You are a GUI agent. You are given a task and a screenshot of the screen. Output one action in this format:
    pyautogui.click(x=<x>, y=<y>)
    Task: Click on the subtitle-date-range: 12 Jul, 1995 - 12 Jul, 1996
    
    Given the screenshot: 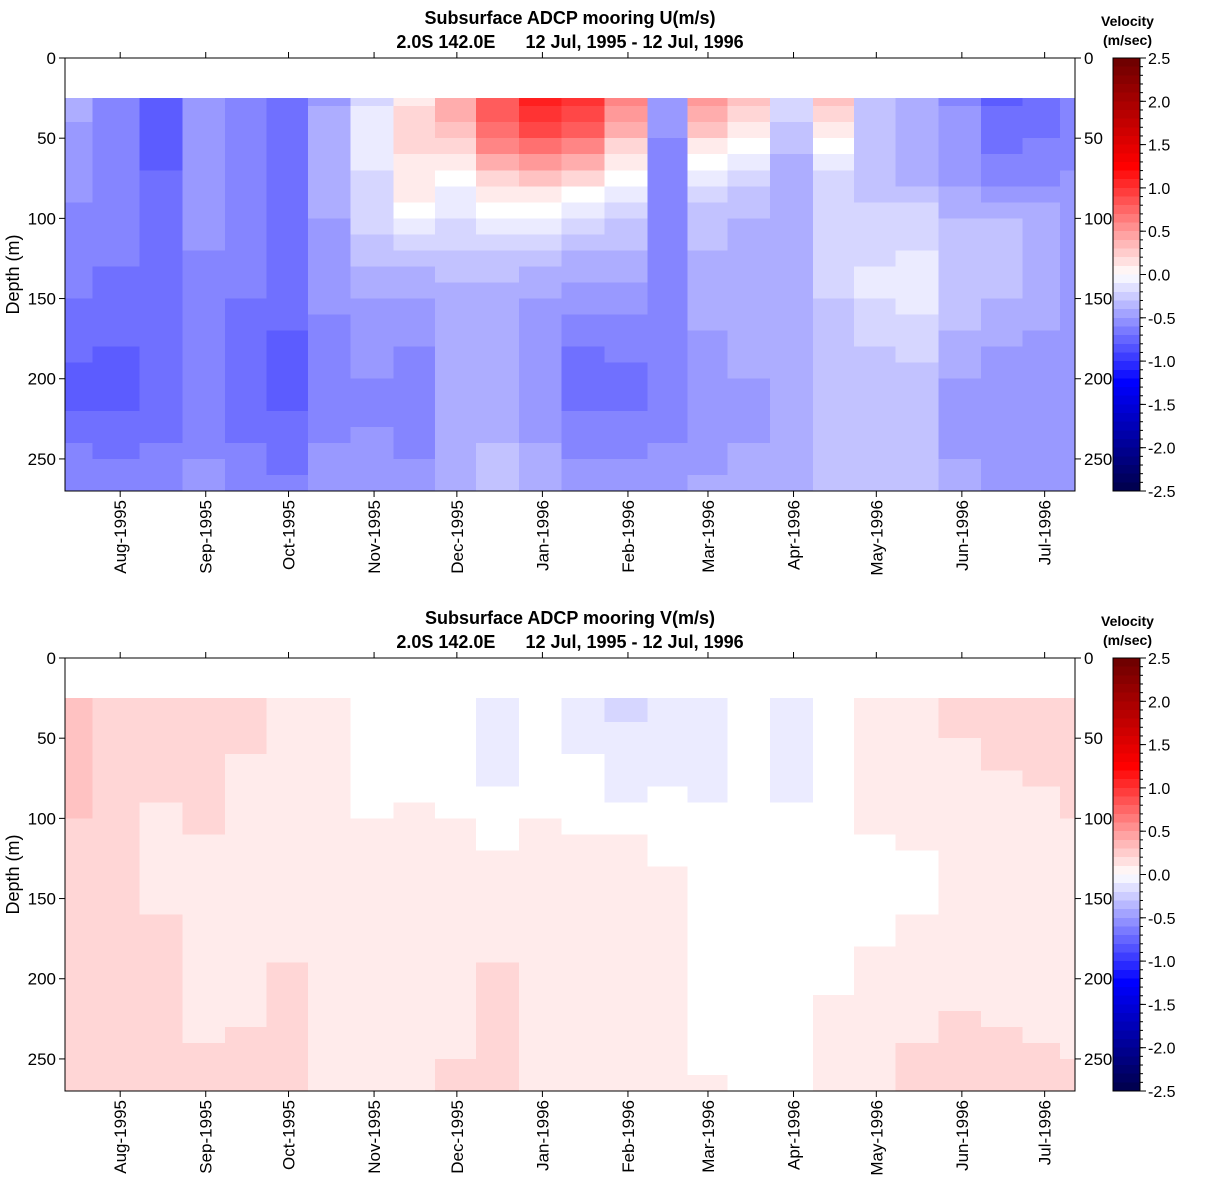 What is the action you would take?
    pyautogui.click(x=634, y=42)
    